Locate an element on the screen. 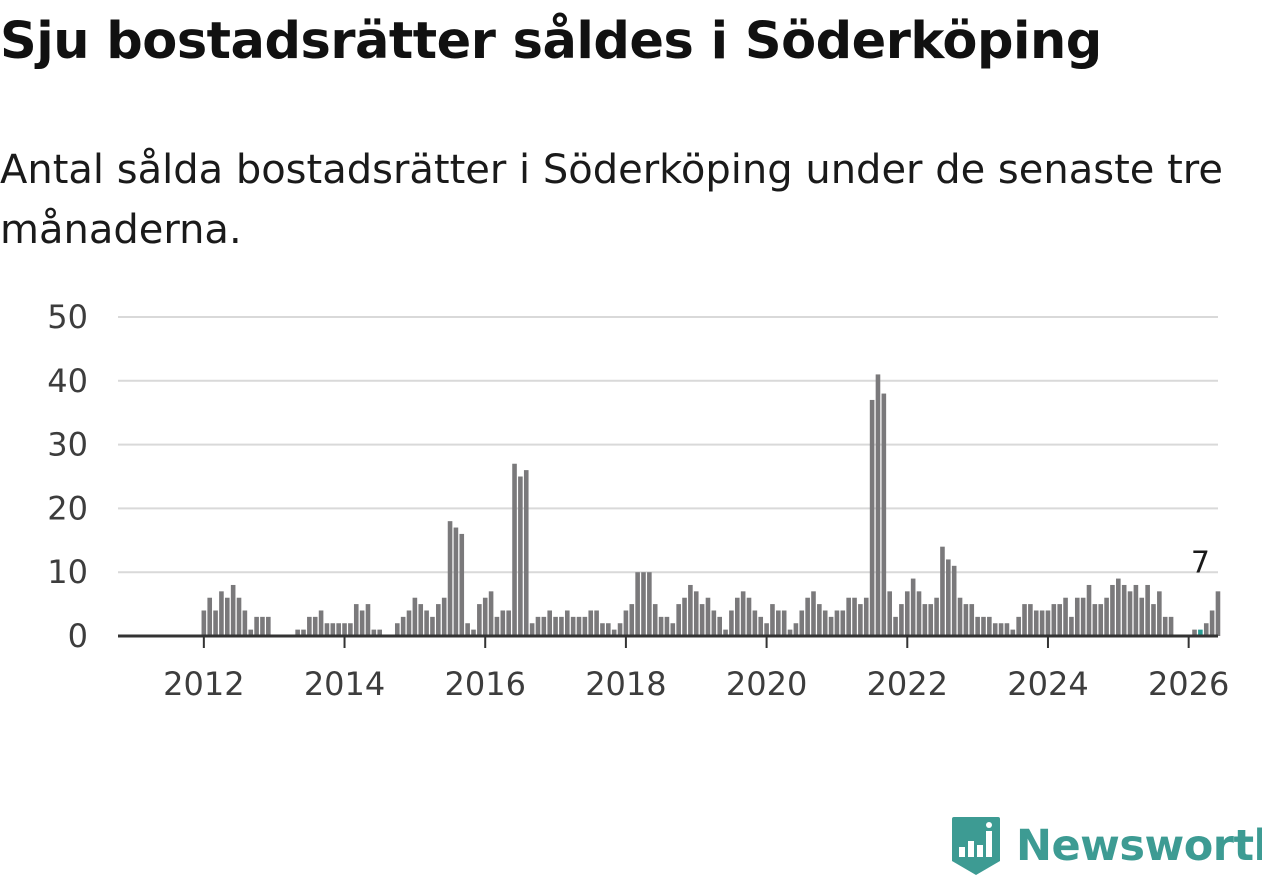 Image resolution: width=1262 pixels, height=879 pixels. x-tick-label-2012: 2012 is located at coordinates (203, 684).